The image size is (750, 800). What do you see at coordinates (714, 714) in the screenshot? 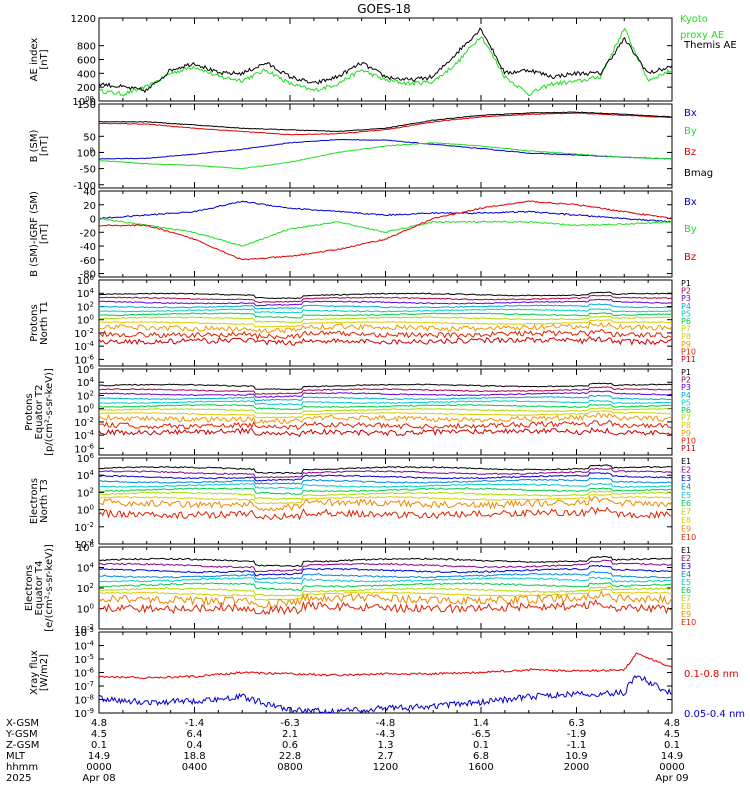
I see `legend-label: 0.05-0.4 nm` at bounding box center [714, 714].